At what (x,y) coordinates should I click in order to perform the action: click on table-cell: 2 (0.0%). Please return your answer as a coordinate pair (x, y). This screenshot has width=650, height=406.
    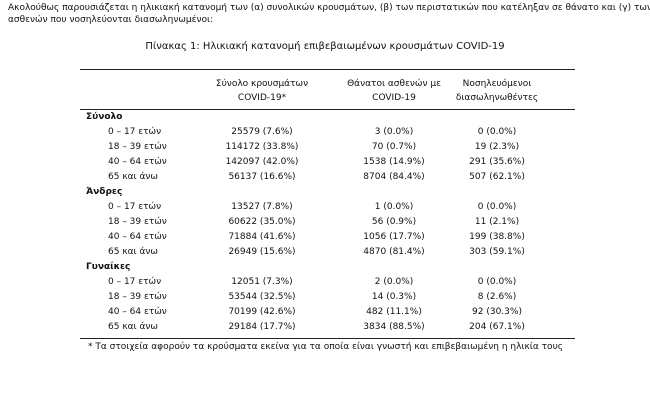
    Looking at the image, I should click on (394, 282).